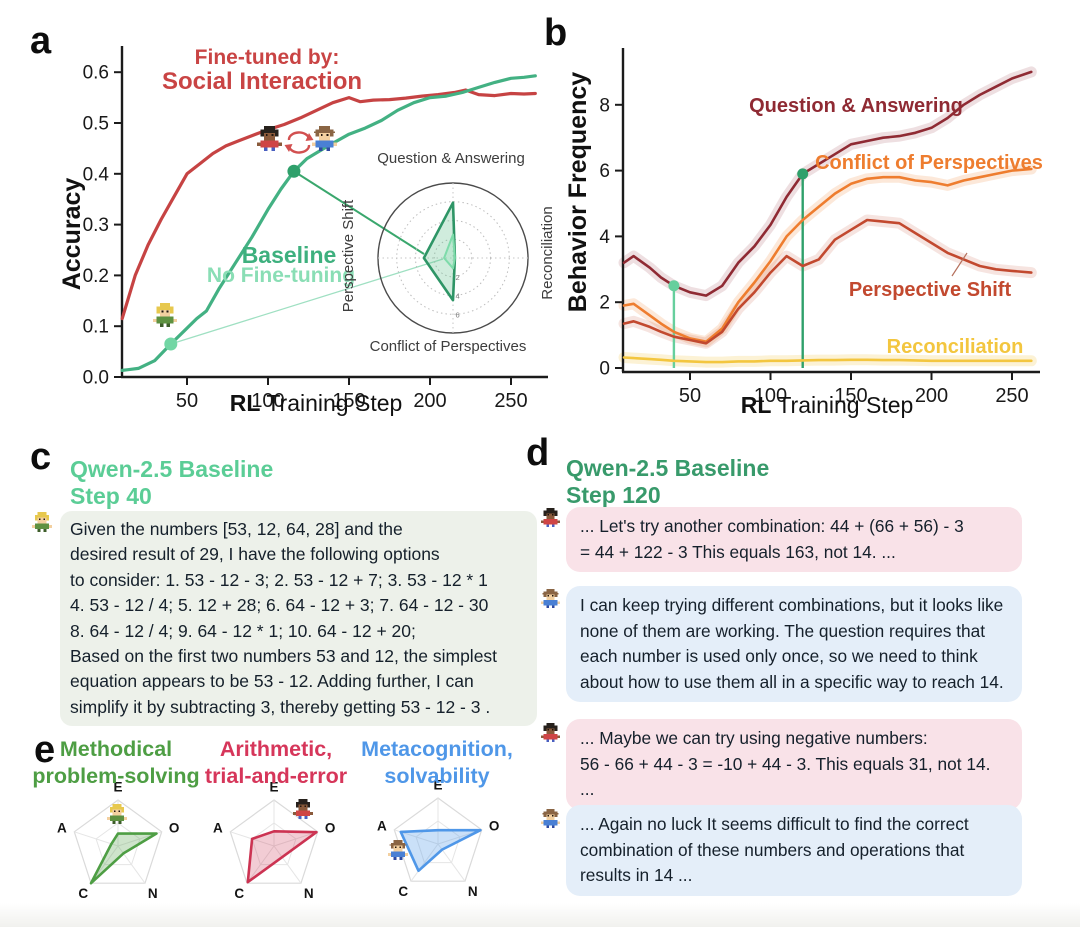 Image resolution: width=1080 pixels, height=927 pixels. Describe the element at coordinates (955, 347) in the screenshot. I see `legend-reconciliation: Reconciliation` at that location.